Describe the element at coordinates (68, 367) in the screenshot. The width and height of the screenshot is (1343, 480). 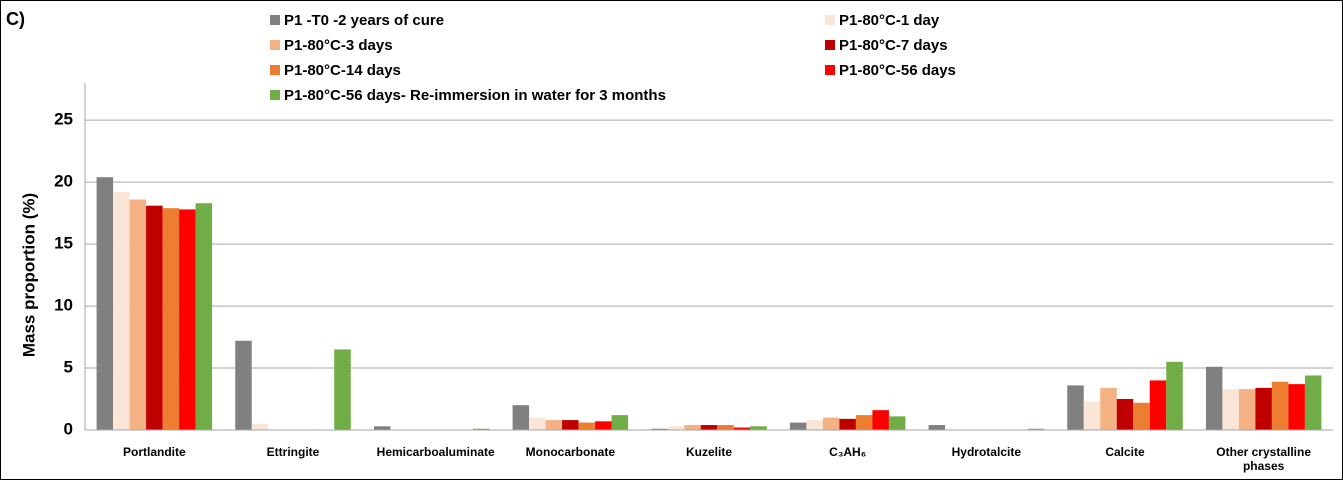
I see `y-tick-label: 5` at that location.